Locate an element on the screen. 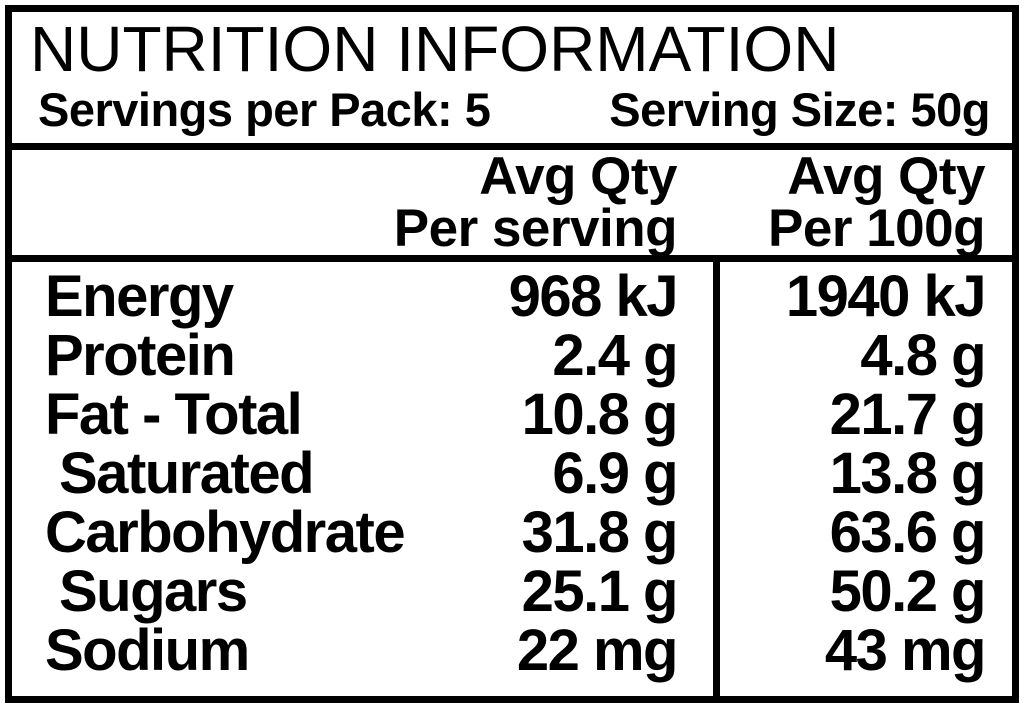 This screenshot has height=708, width=1024. nutrient-row: Energy 968 kJ is located at coordinates (362, 296).